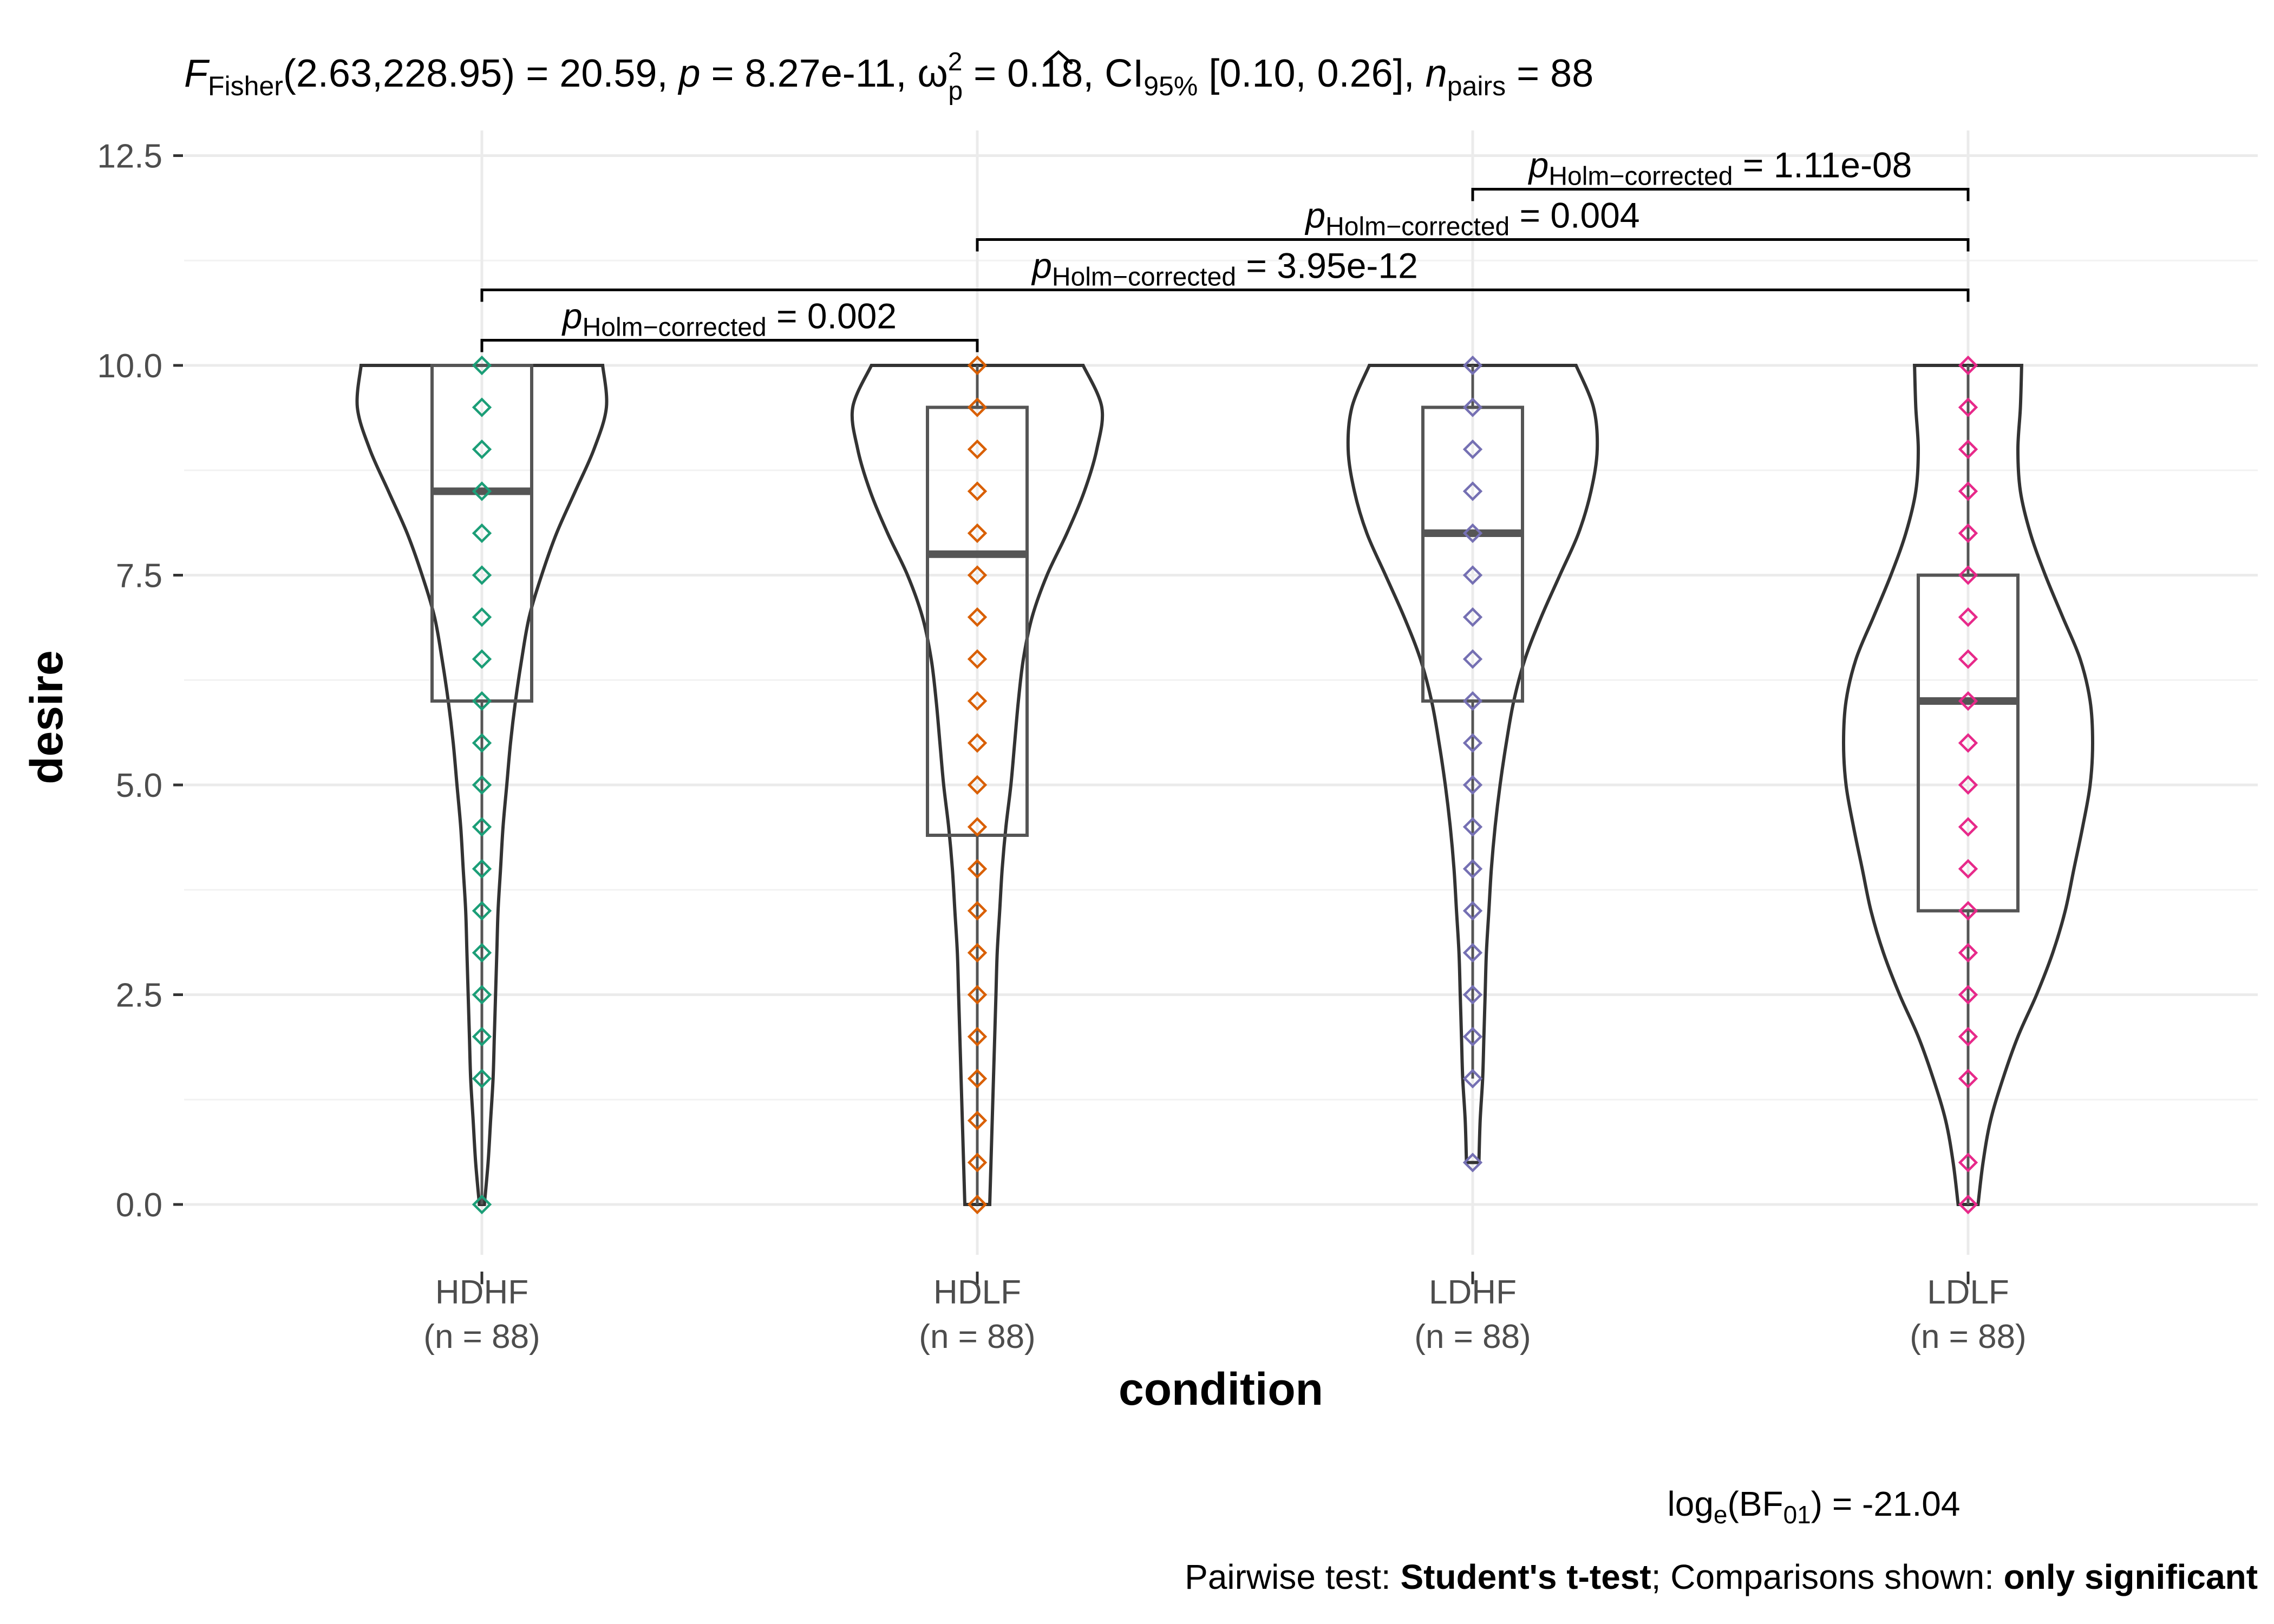  What do you see at coordinates (246, 86) in the screenshot?
I see `stat-sub: Fisher` at bounding box center [246, 86].